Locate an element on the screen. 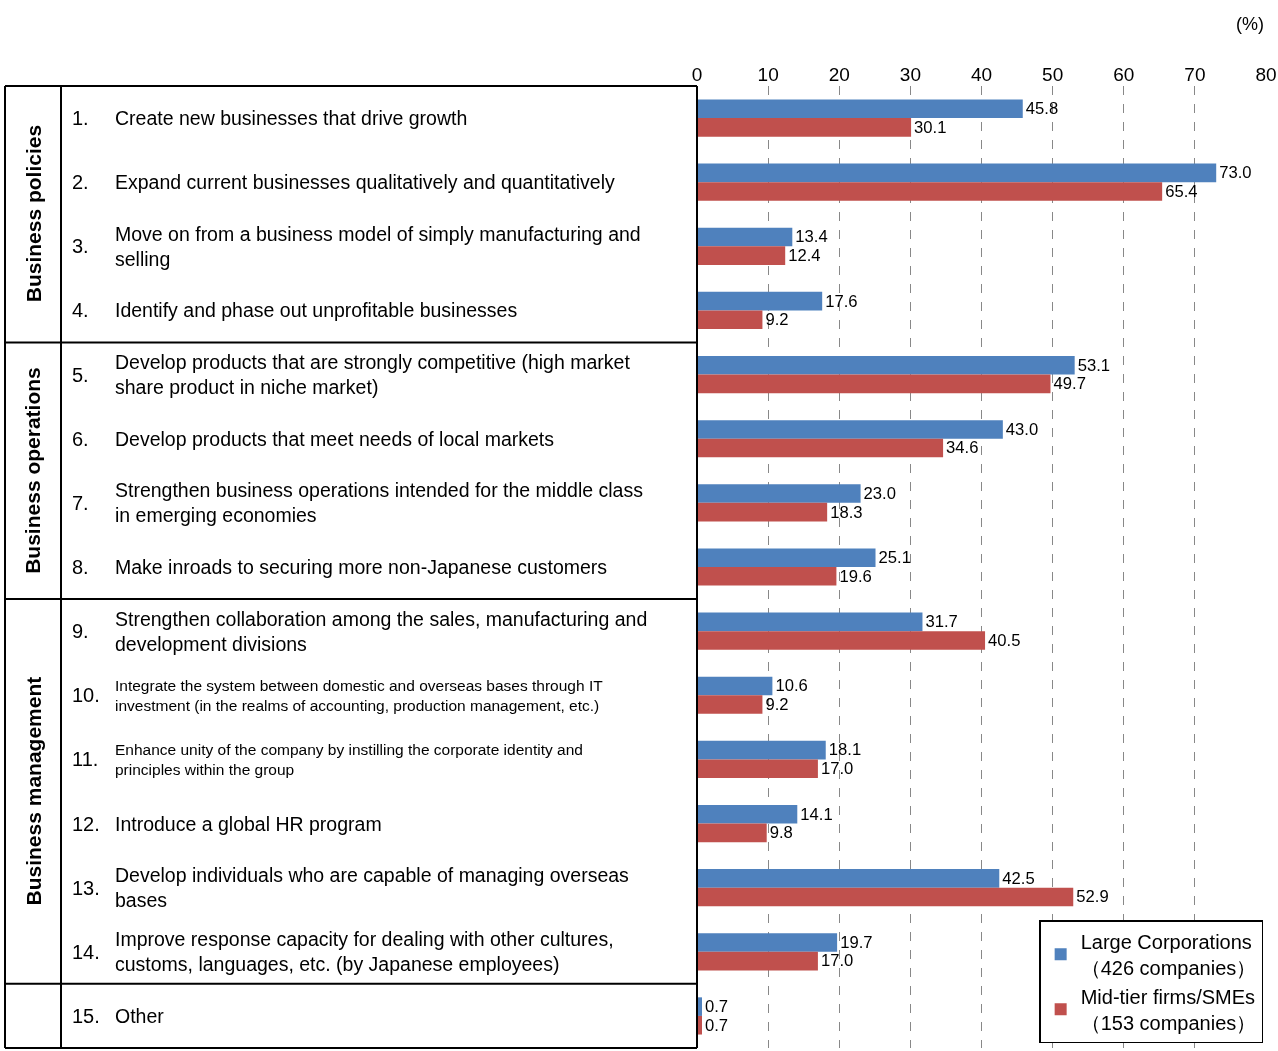 This screenshot has height=1051, width=1278. data-label: 40.5 is located at coordinates (1004, 640).